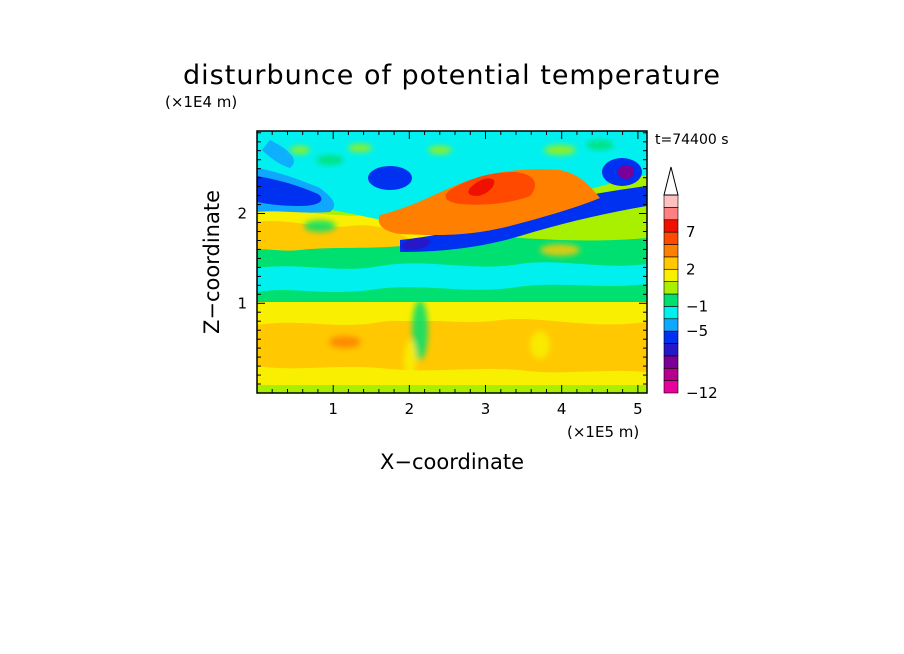 Image resolution: width=904 pixels, height=654 pixels. I want to click on x-tick-label: 4, so click(562, 409).